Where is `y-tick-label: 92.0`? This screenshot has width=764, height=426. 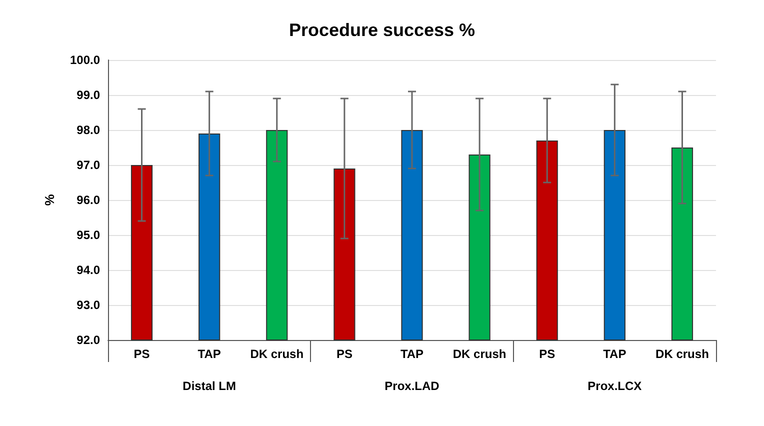 y-tick-label: 92.0 is located at coordinates (88, 340).